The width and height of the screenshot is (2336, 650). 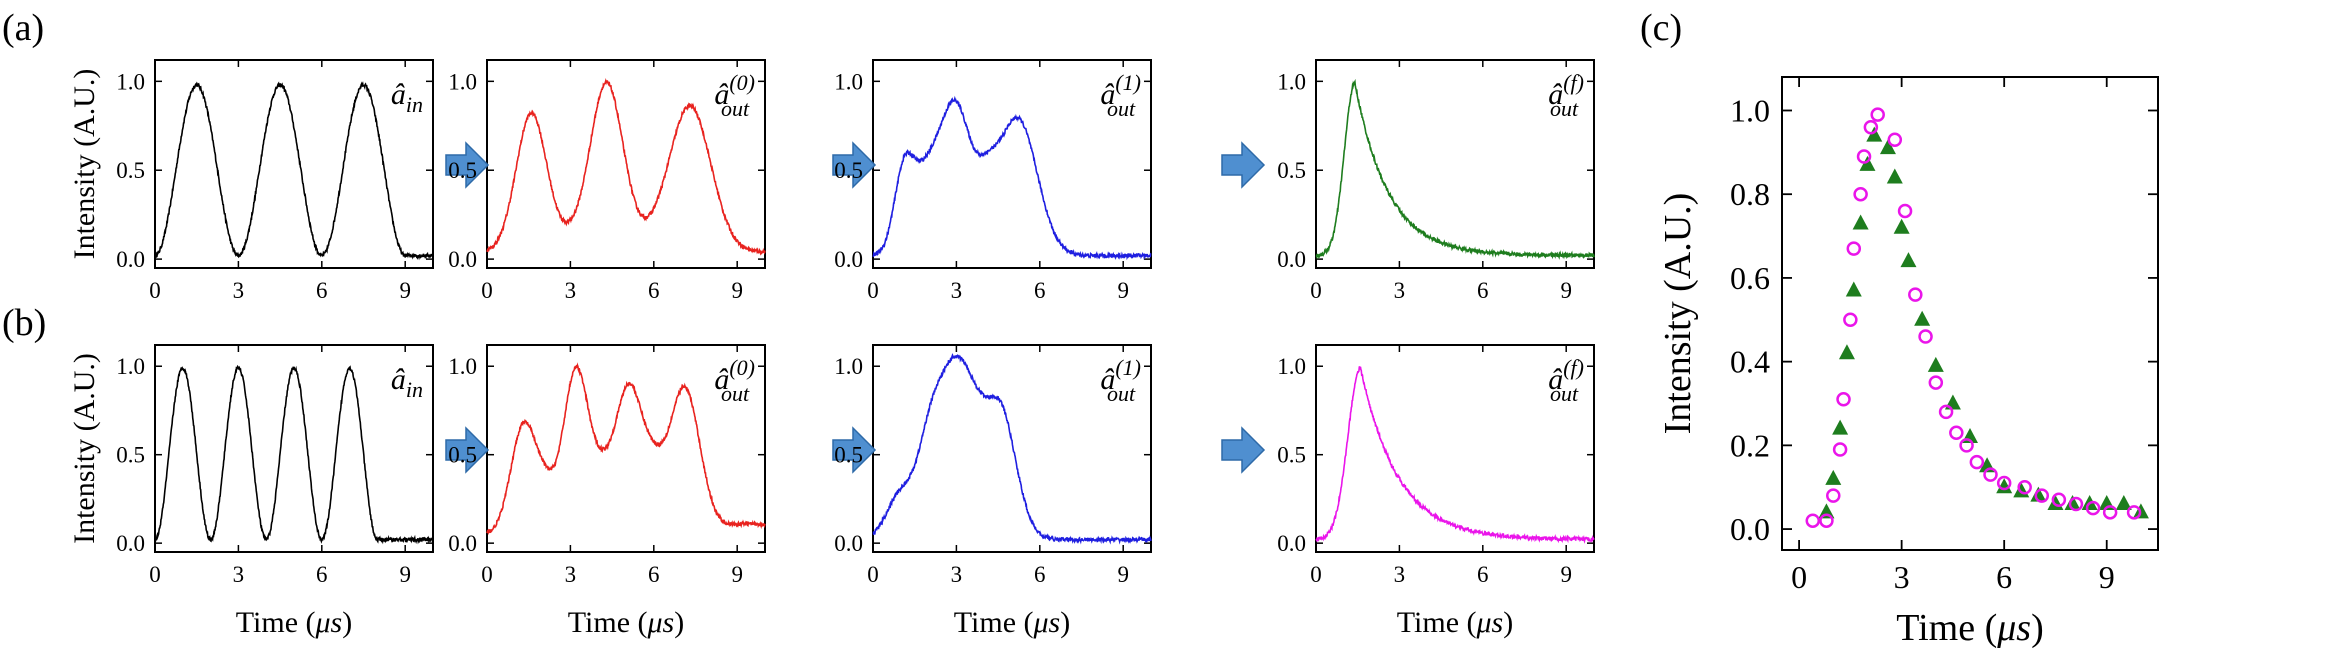 What do you see at coordinates (1750, 278) in the screenshot?
I see `y-tick-label: 0.6` at bounding box center [1750, 278].